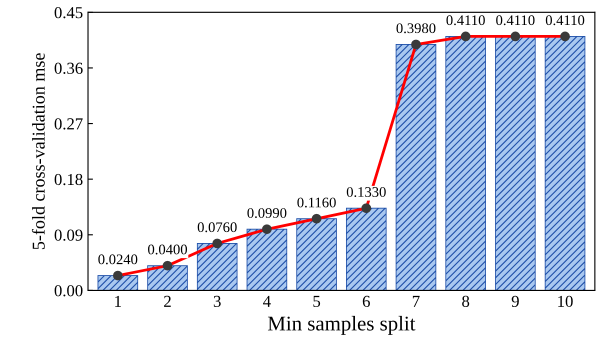 The width and height of the screenshot is (607, 352). Describe the element at coordinates (217, 301) in the screenshot. I see `x-tick-label: 3` at that location.